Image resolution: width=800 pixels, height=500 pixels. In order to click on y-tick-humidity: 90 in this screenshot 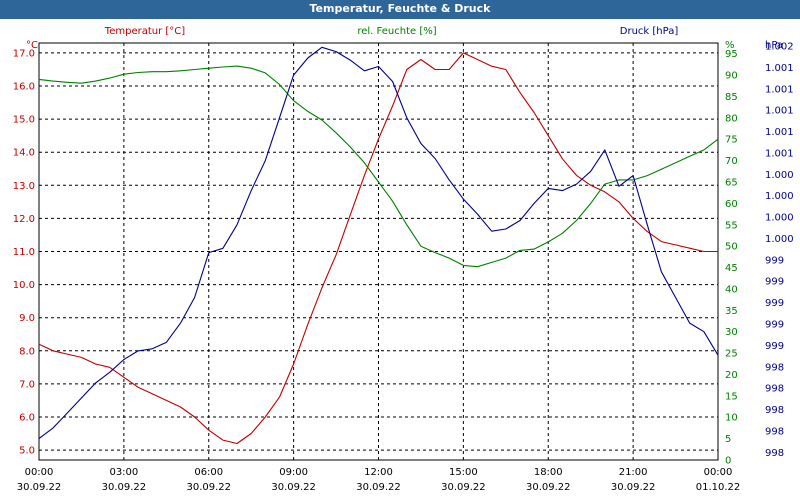, I will do `click(731, 76)`.